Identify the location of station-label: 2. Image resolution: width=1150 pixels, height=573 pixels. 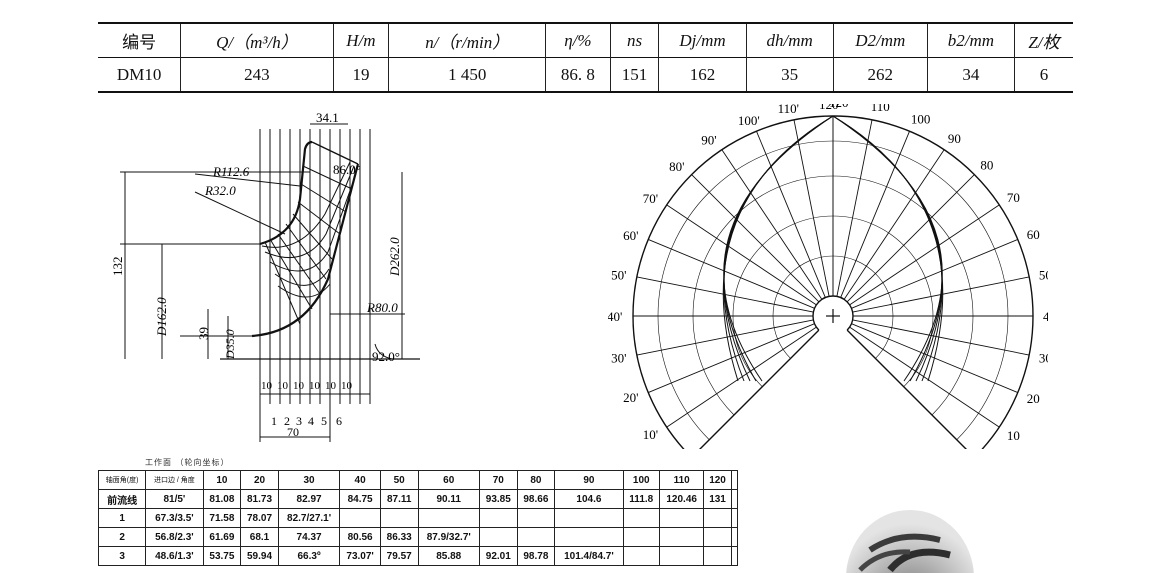
(287, 421).